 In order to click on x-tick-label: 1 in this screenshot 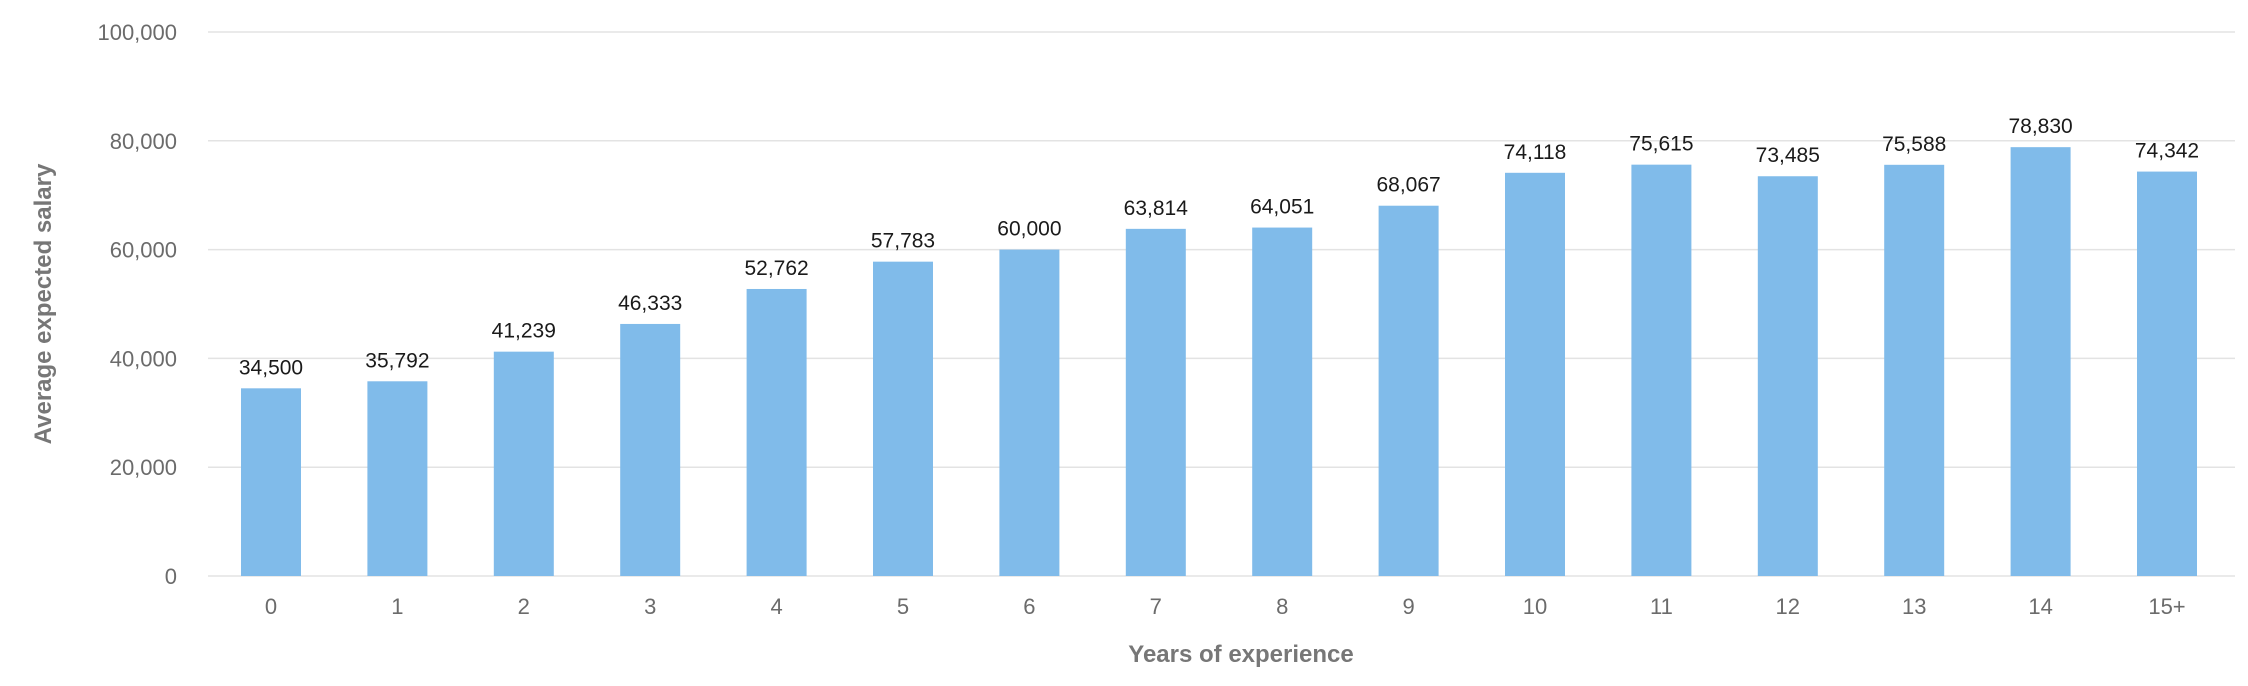, I will do `click(397, 606)`.